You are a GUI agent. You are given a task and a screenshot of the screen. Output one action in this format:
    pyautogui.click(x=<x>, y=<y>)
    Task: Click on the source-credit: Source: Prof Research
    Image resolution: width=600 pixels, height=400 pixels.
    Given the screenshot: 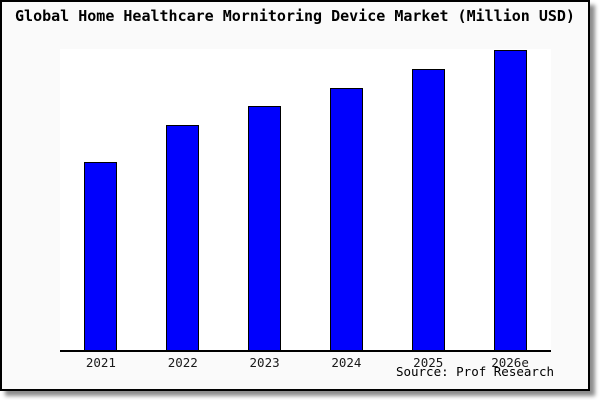 What is the action you would take?
    pyautogui.click(x=474, y=371)
    